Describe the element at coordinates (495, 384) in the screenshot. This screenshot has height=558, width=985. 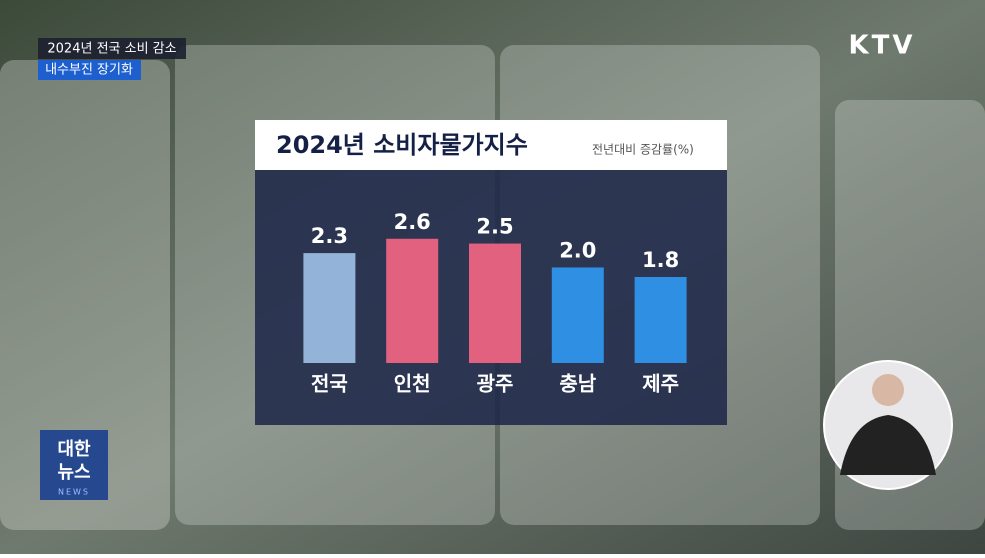
I see `x-tick-label: 광주` at that location.